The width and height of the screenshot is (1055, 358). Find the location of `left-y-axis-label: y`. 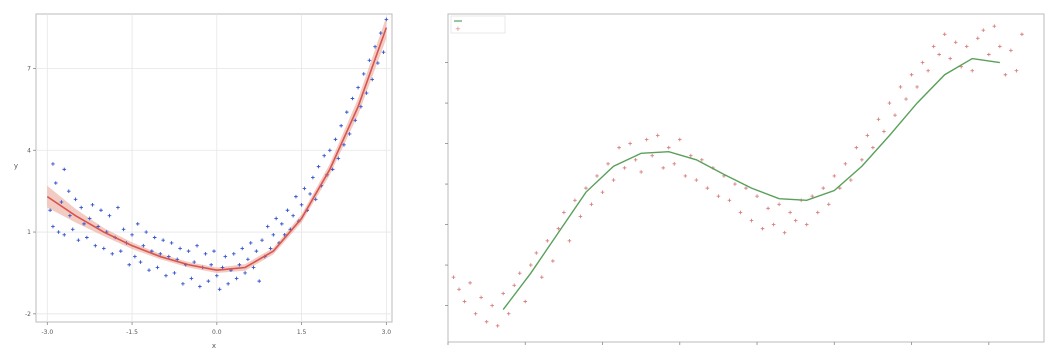

left-y-axis-label: y is located at coordinates (16, 166).